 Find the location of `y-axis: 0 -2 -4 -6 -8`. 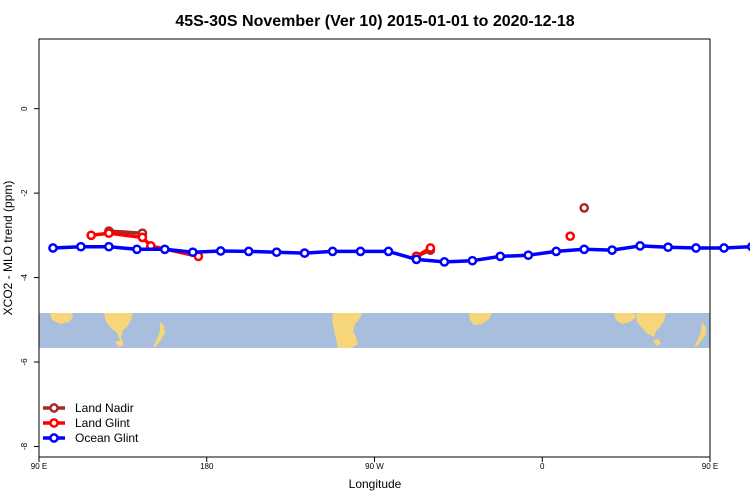

y-axis: 0 -2 -4 -6 -8 is located at coordinates (30, 278).